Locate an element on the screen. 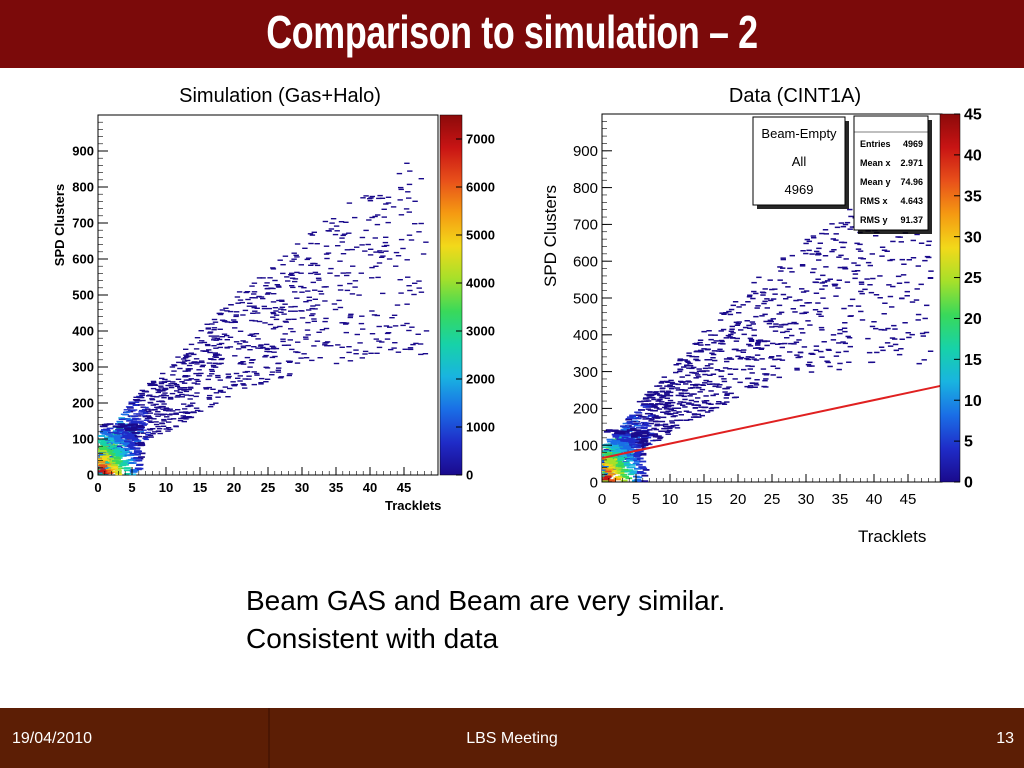  y-tick-label: 800 is located at coordinates (585, 188).